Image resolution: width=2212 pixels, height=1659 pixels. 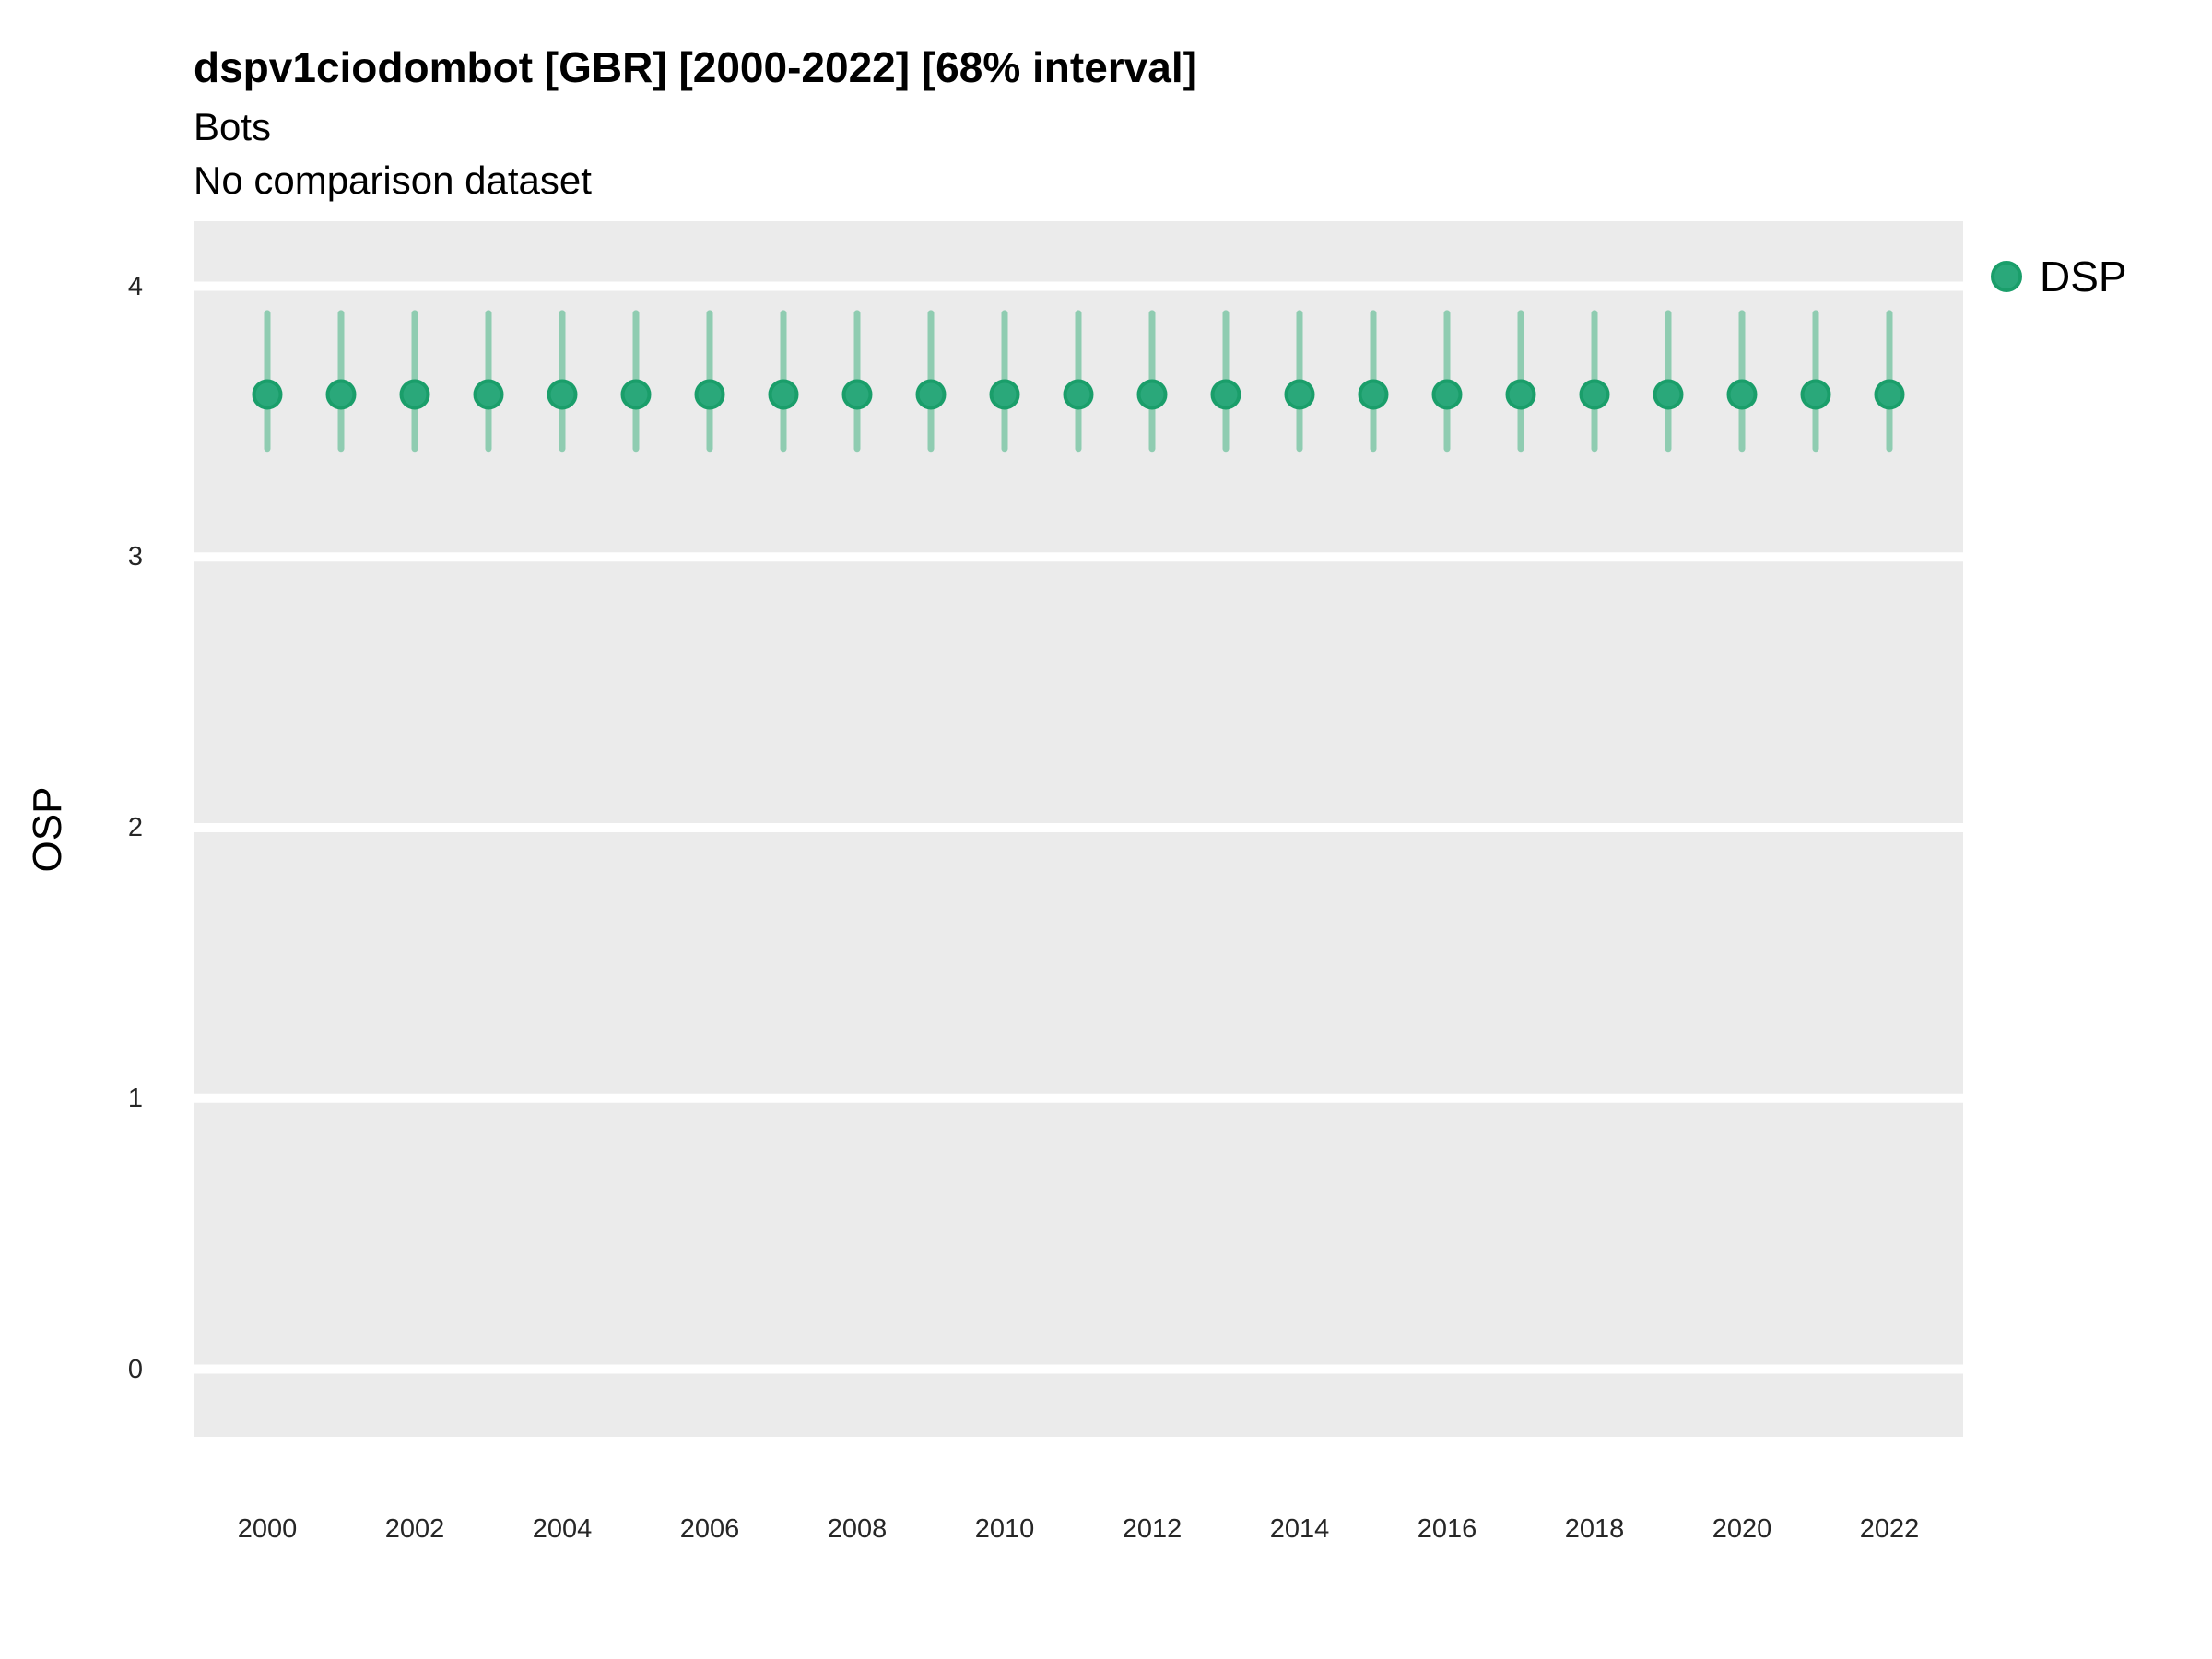 I want to click on data-point-2007, so click(x=783, y=394).